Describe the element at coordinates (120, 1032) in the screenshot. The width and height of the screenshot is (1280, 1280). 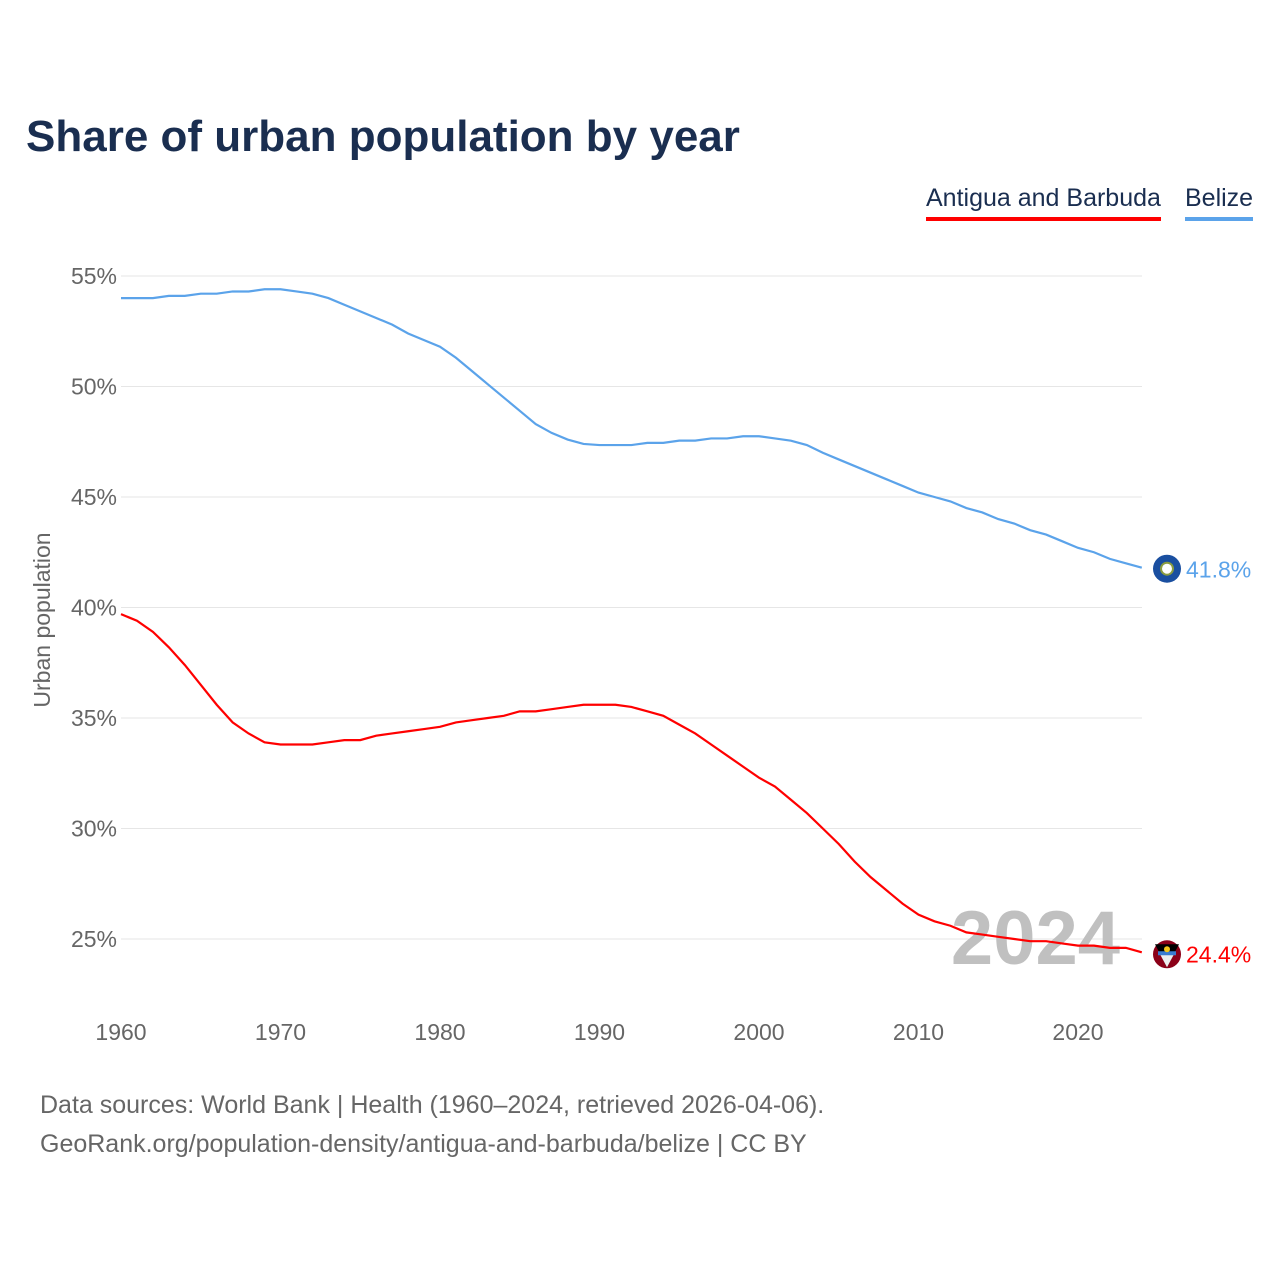
I see `x-tick-label: 1960` at that location.